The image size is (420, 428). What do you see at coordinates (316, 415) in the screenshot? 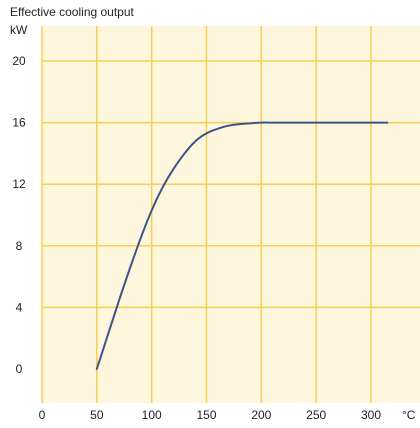
I see `x-tick-label-250: 250` at bounding box center [316, 415].